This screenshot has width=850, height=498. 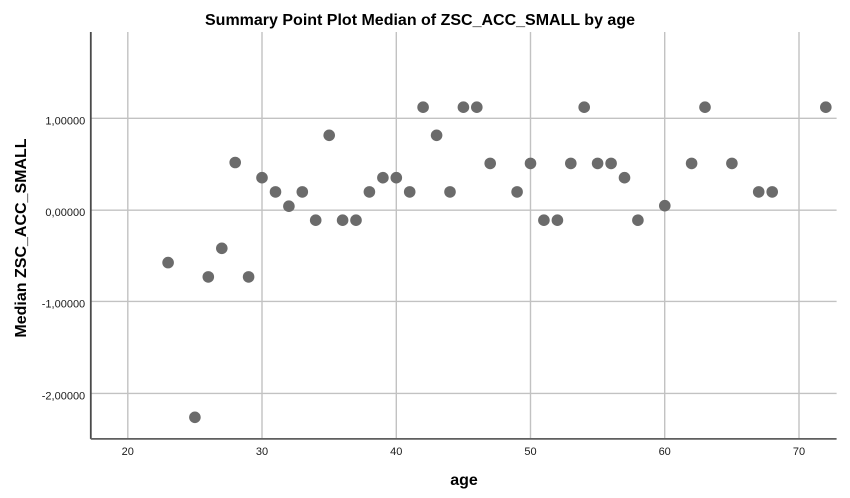 I want to click on svg-text: 30, so click(x=262, y=452).